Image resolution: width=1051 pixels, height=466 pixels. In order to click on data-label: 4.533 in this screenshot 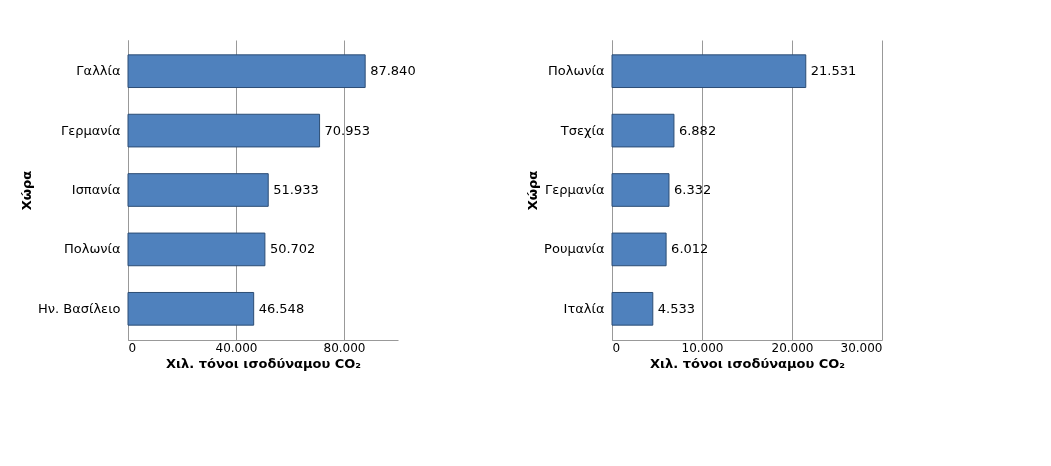, I will do `click(676, 308)`.